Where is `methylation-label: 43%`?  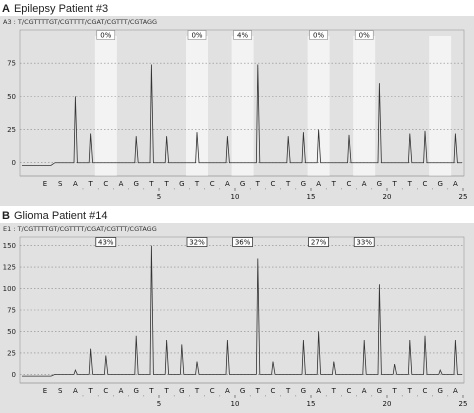 methylation-label: 43% is located at coordinates (106, 243).